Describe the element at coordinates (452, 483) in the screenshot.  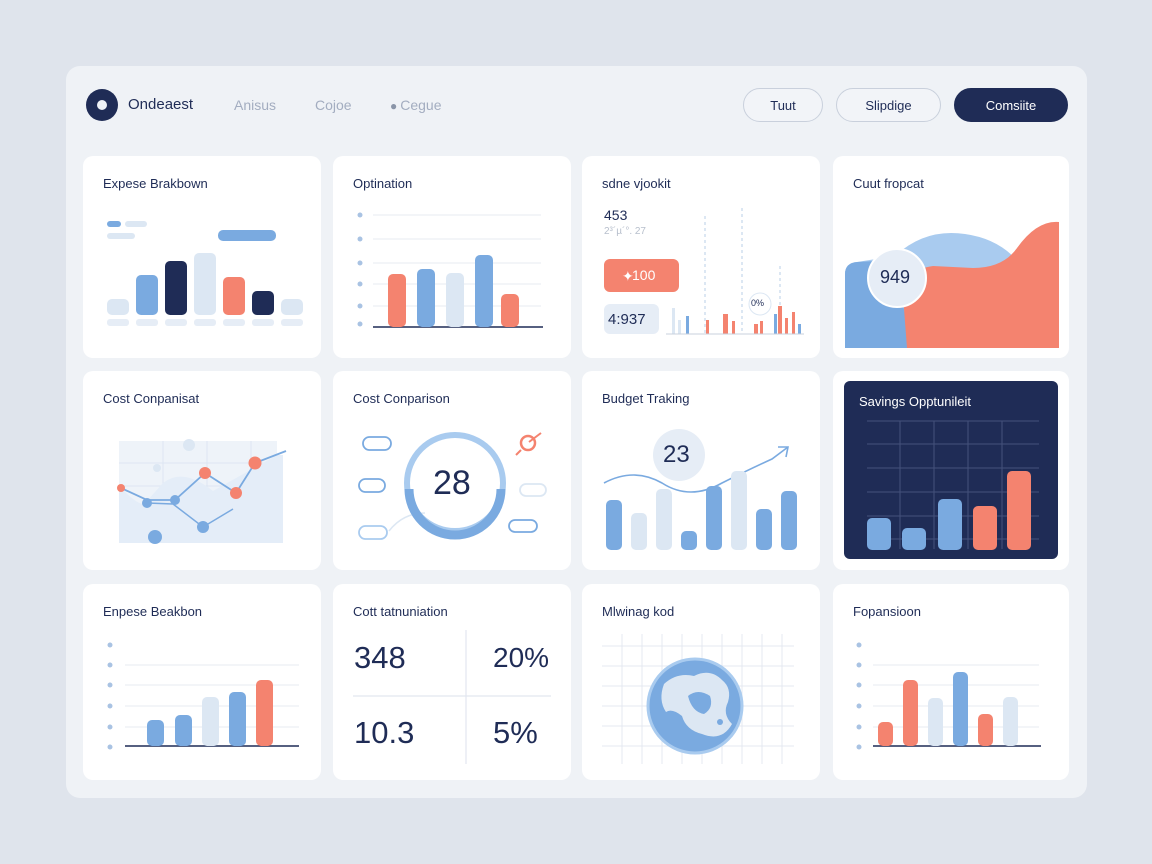
I see `gauge-value: 28` at that location.